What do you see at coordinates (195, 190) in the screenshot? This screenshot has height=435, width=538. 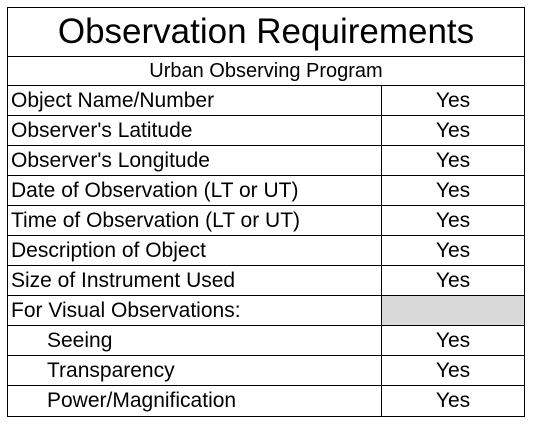 I see `requirement-label: Date of Observation (LT or UT)` at bounding box center [195, 190].